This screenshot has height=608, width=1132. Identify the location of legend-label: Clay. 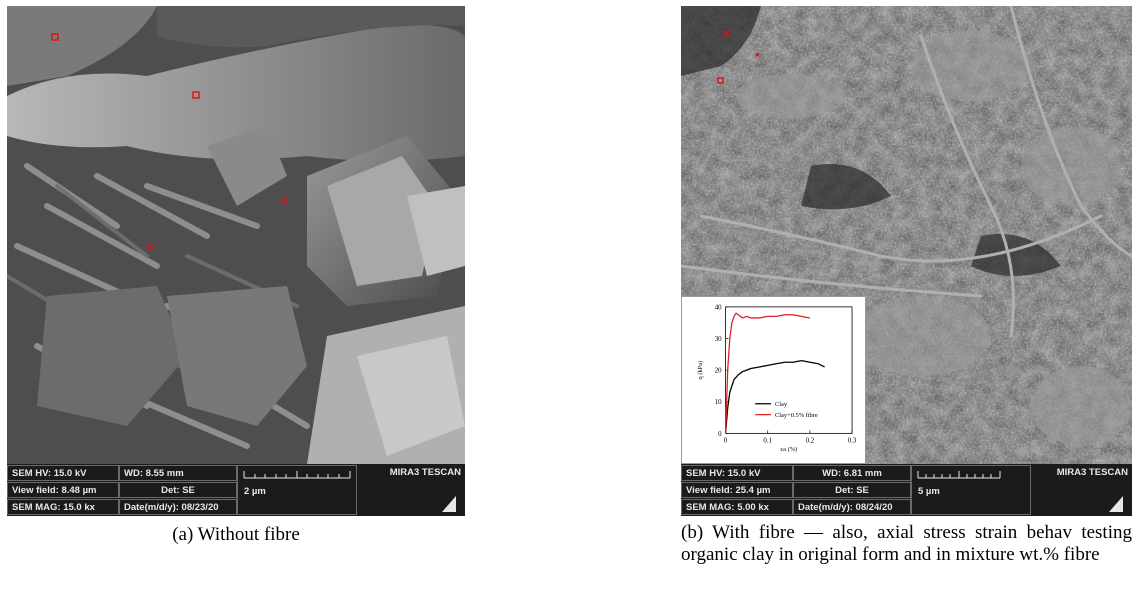
(781, 404).